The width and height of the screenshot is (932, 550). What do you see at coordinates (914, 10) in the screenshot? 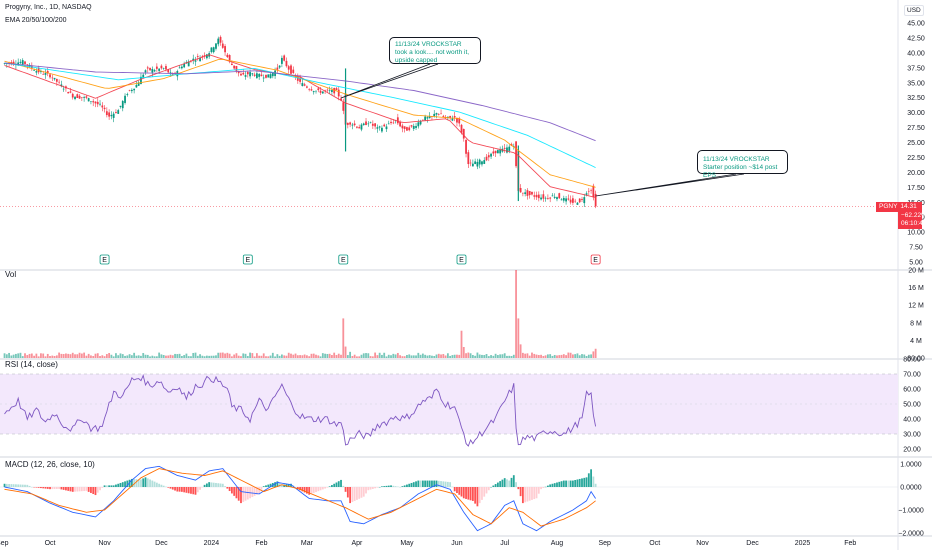
I see `currency-label: USD` at bounding box center [914, 10].